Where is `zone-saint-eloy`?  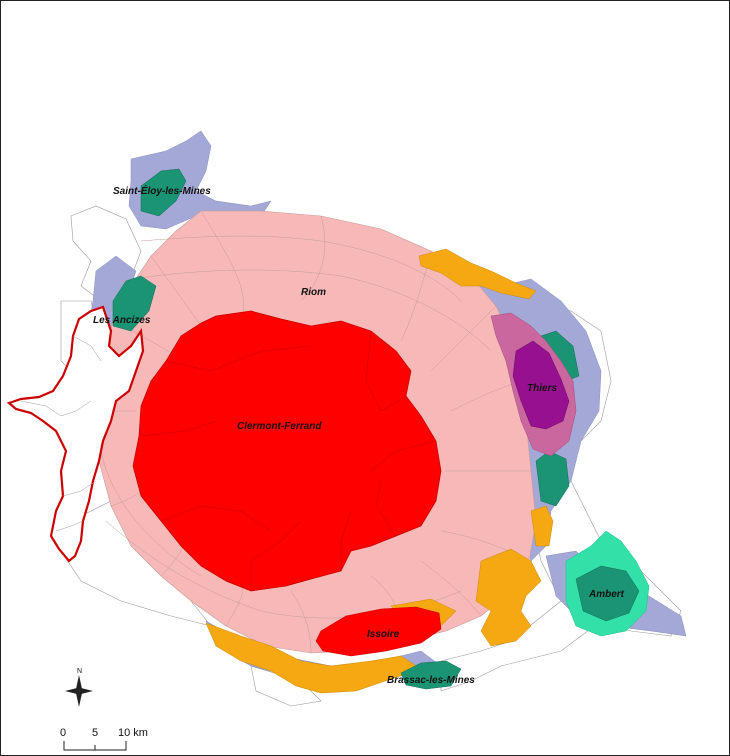
zone-saint-eloy is located at coordinates (163, 192).